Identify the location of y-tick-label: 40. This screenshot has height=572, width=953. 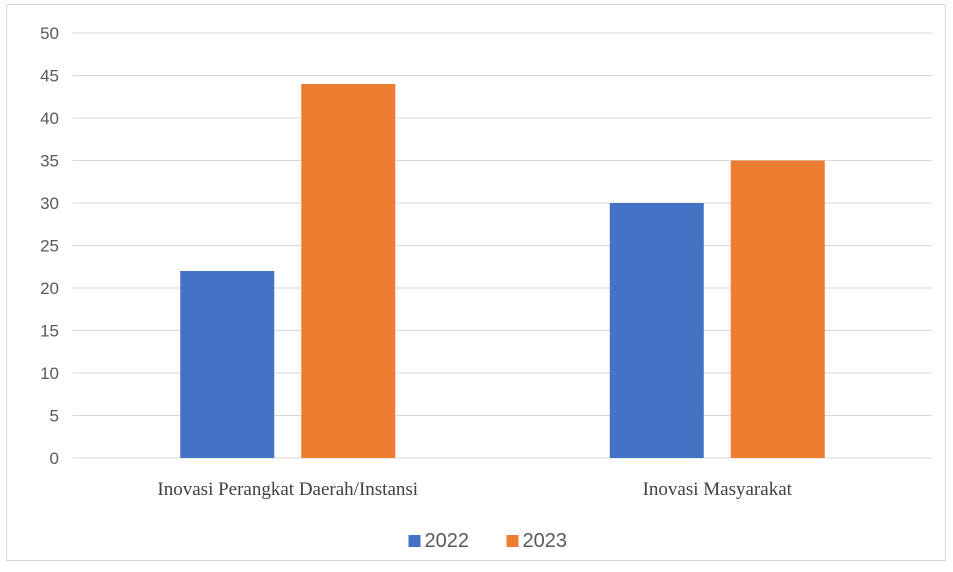
(49, 118).